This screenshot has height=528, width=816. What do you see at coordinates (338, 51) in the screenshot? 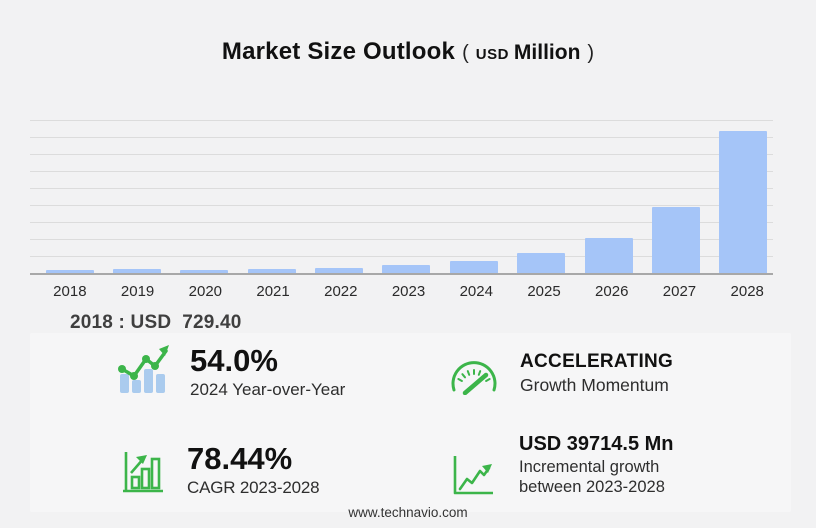
I see `title-main: Market Size Outlook` at bounding box center [338, 51].